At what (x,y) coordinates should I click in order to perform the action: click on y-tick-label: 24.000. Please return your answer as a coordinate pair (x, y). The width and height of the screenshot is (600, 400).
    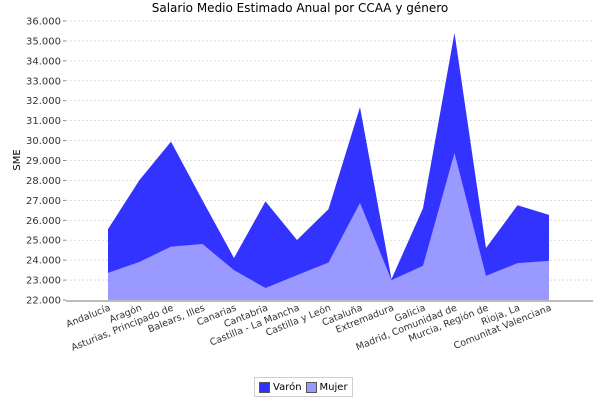
    Looking at the image, I should click on (43, 261).